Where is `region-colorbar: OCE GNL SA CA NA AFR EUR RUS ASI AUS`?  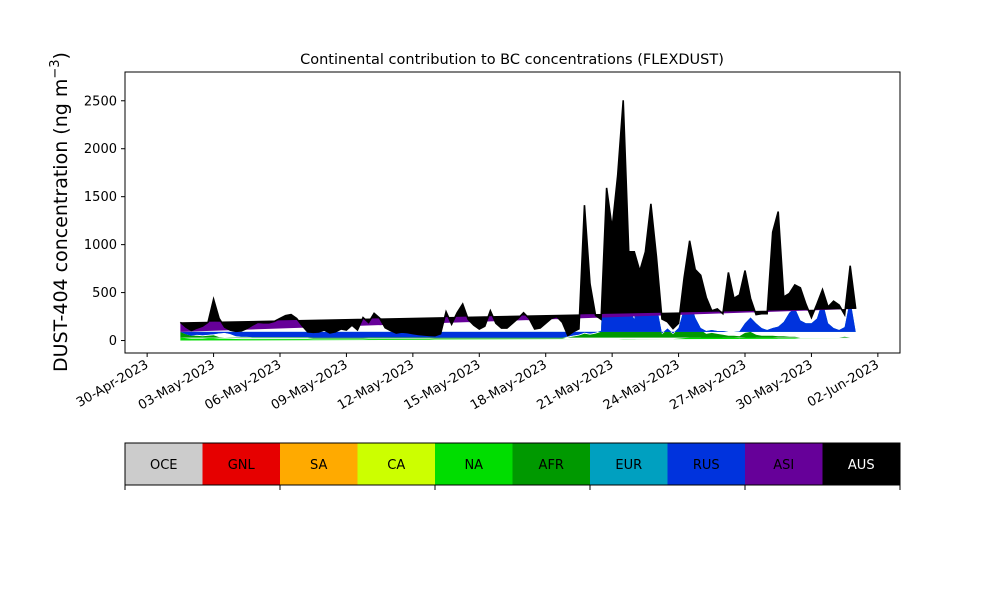 region-colorbar: OCE GNL SA CA NA AFR EUR RUS ASI AUS is located at coordinates (512, 466).